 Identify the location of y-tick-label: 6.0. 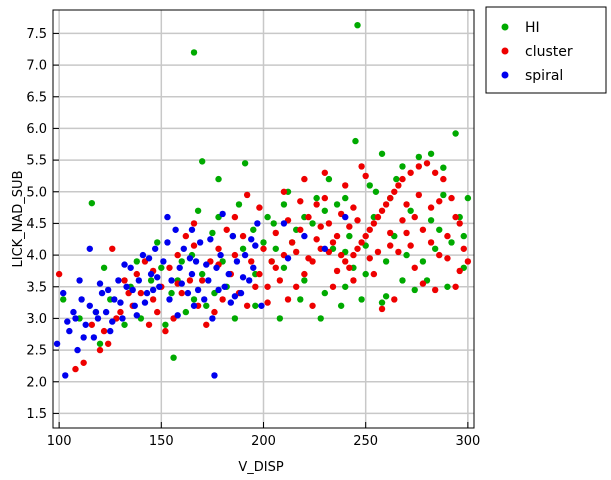
(36, 129).